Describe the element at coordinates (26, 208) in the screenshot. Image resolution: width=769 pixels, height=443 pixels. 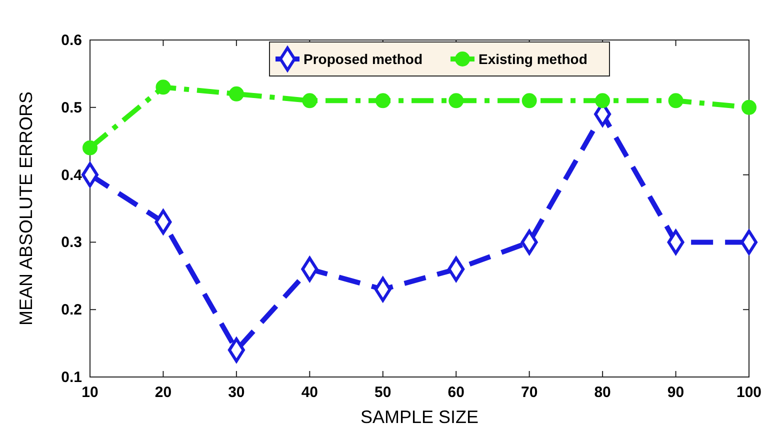
I see `y-axis-title: MEAN ABSOLUTE ERRORS` at that location.